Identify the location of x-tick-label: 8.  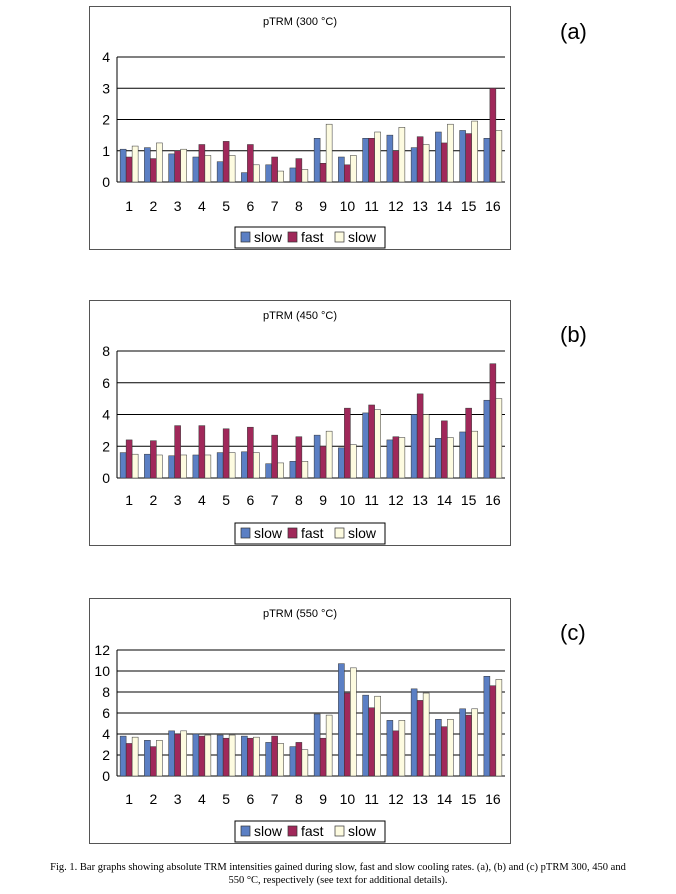
(299, 206).